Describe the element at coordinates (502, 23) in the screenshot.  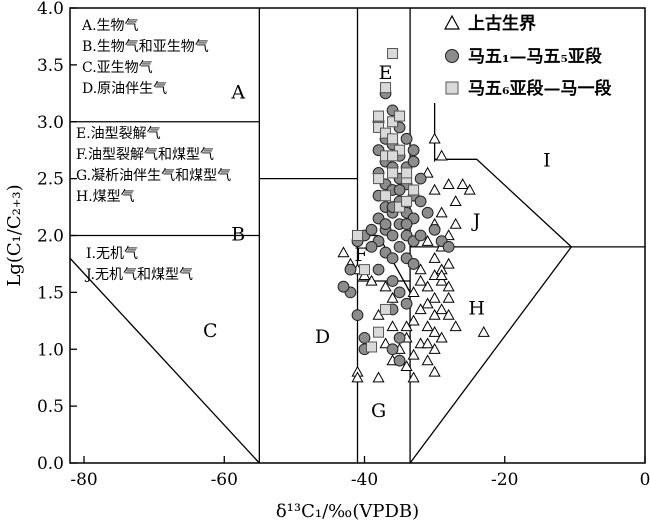
I see `legend-label-0: 上古生界` at that location.